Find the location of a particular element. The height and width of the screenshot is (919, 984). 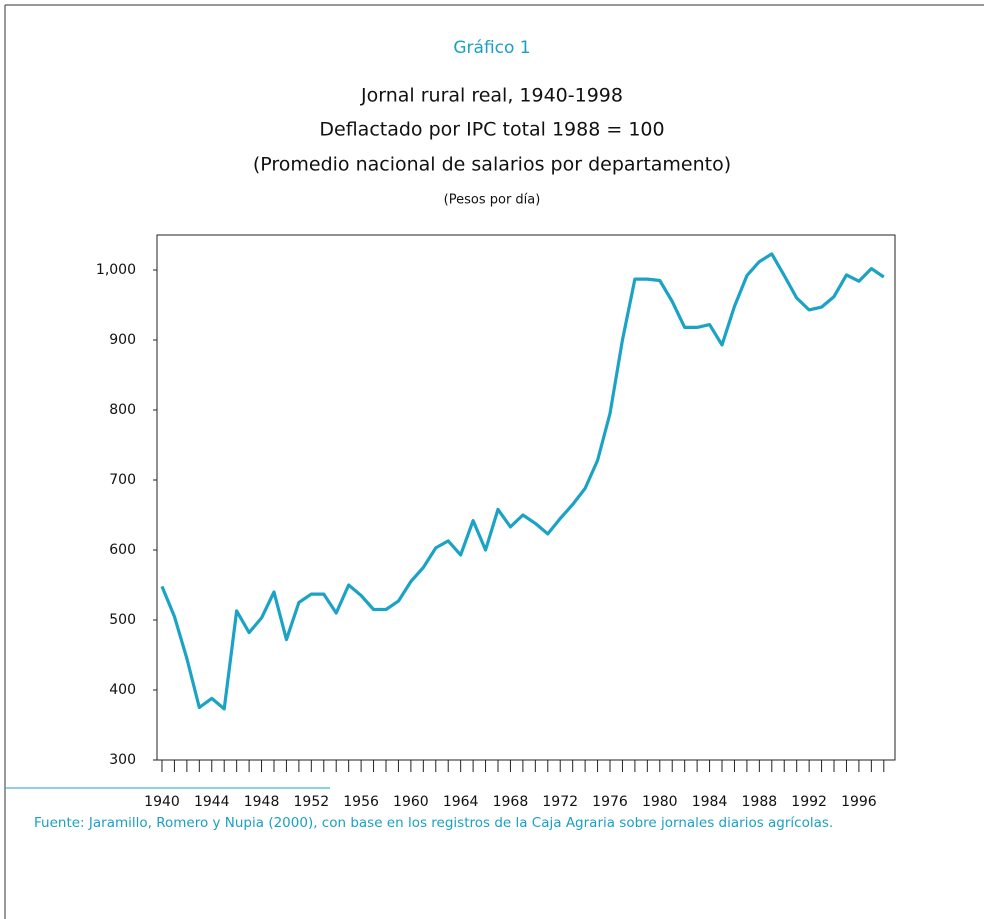

y-tick-label: 700 is located at coordinates (122, 480).